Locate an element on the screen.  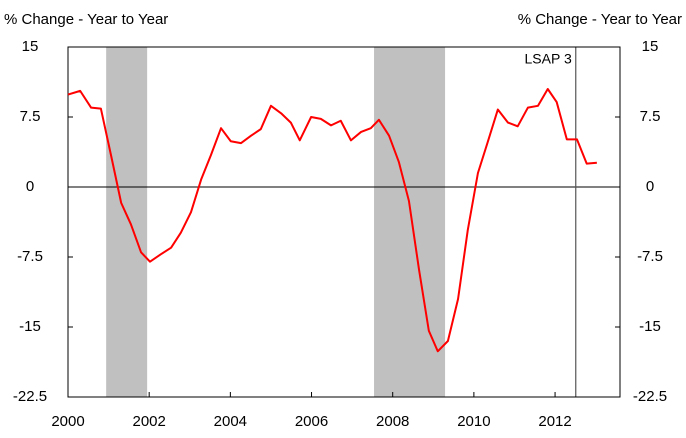
y-tick-label: 7.5 is located at coordinates (30, 116).